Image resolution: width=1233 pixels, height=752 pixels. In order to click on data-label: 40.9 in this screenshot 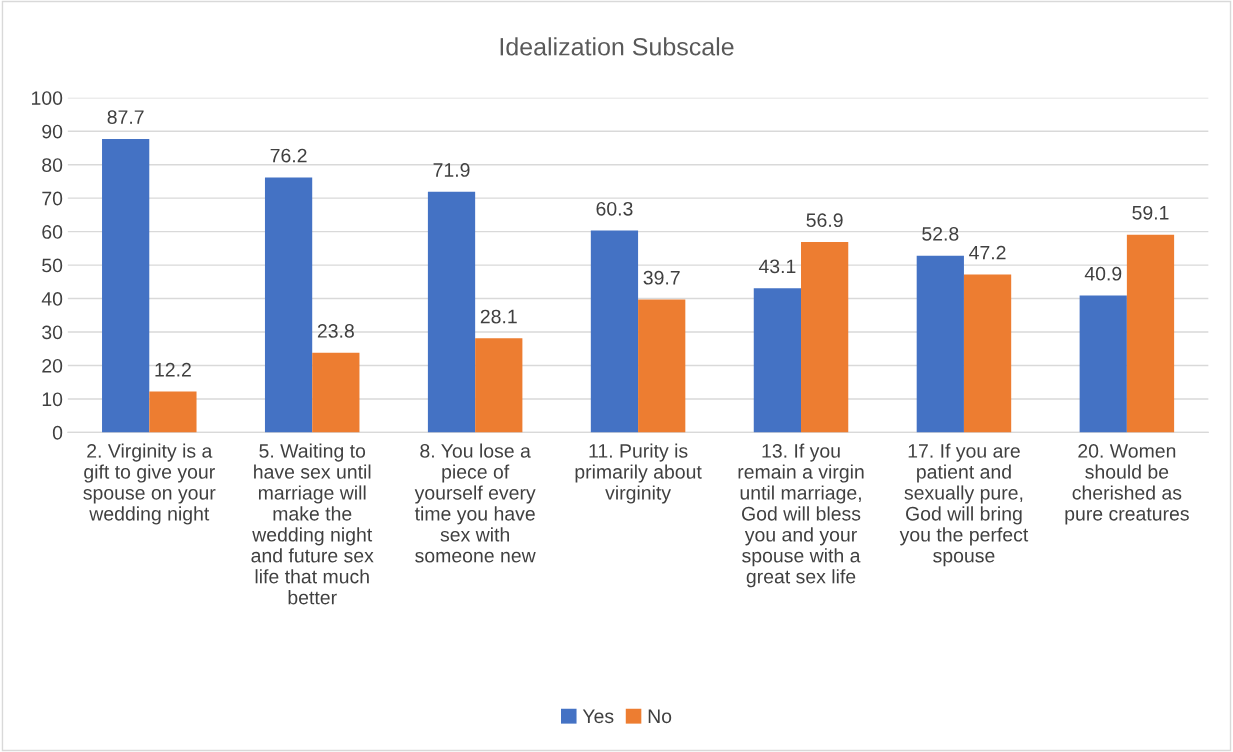, I will do `click(1103, 273)`.